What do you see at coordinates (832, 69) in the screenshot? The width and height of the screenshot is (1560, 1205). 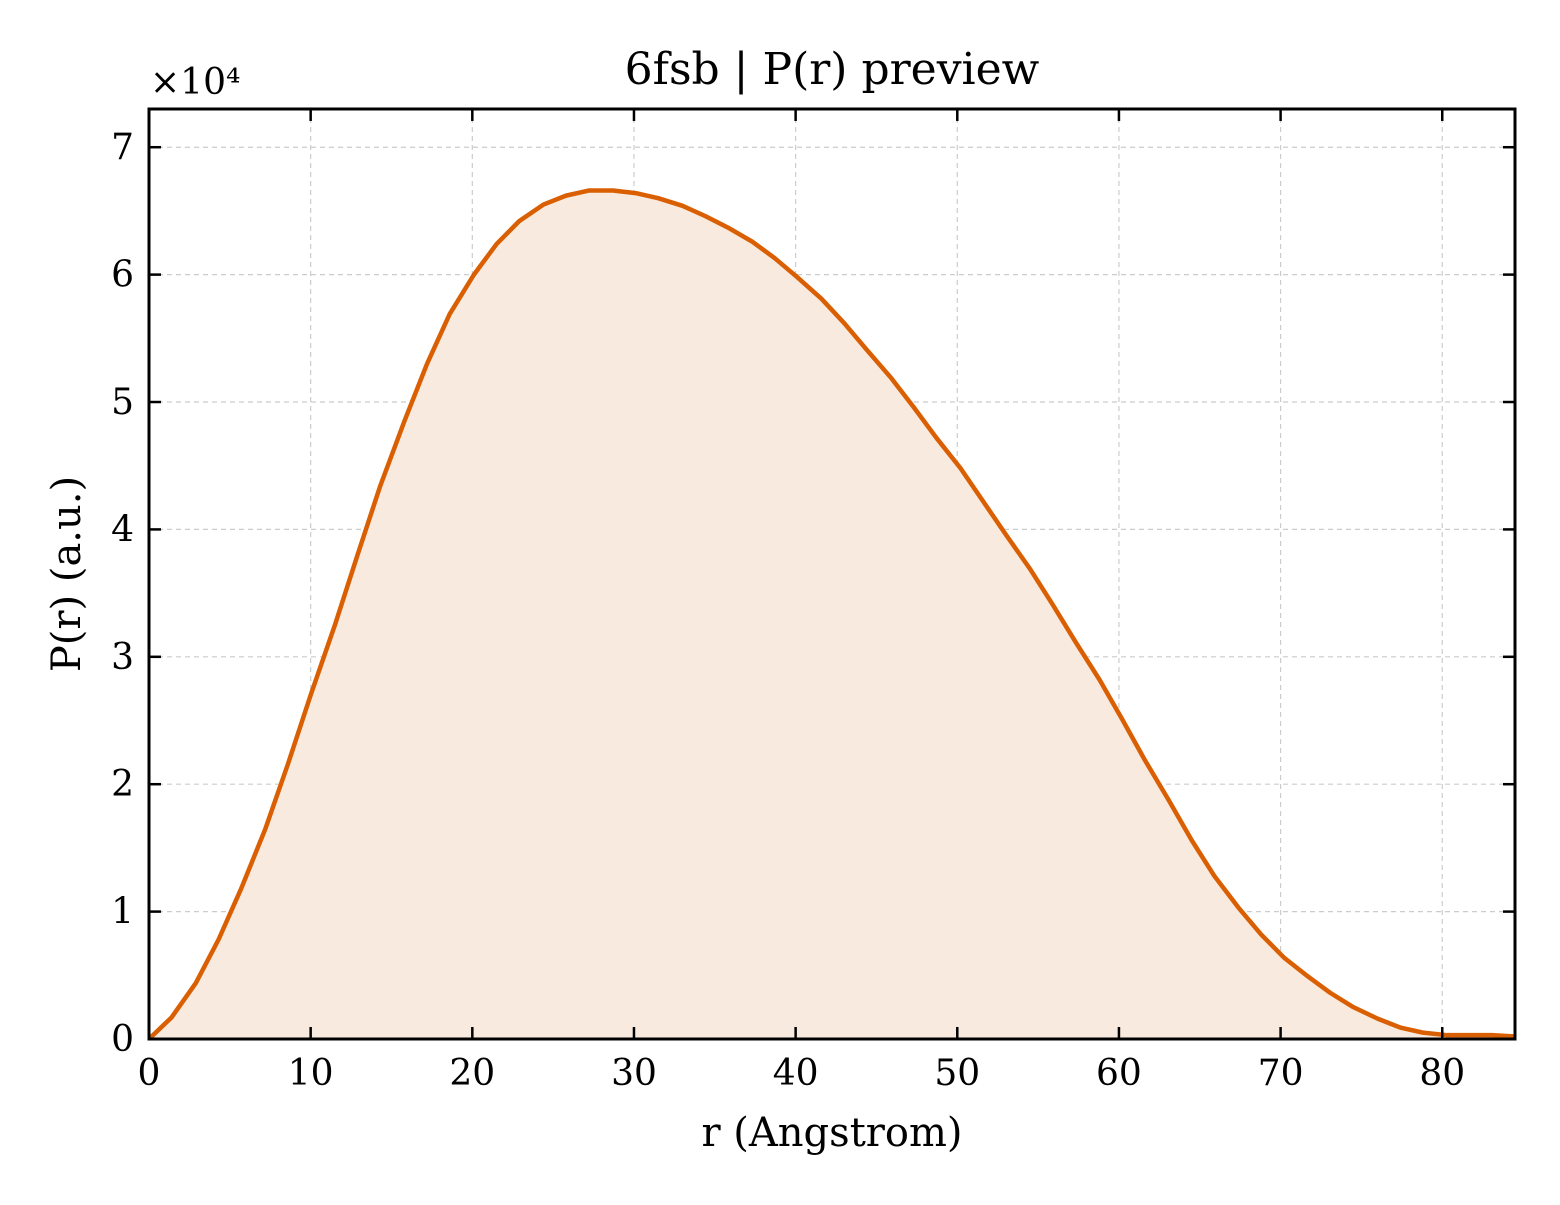 I see `chart-title: 6fsb | P(r) preview` at bounding box center [832, 69].